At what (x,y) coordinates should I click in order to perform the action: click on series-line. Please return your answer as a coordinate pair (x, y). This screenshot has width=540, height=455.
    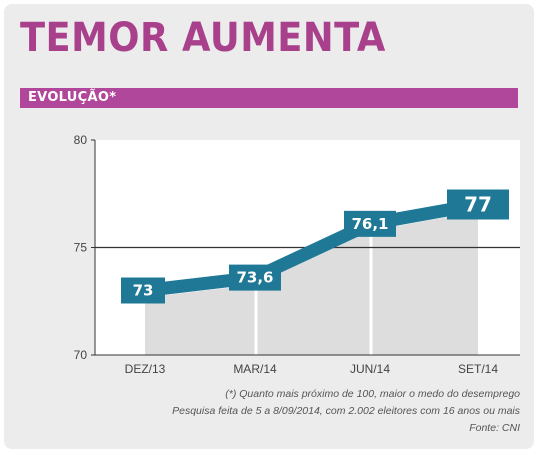
    Looking at the image, I should click on (312, 247).